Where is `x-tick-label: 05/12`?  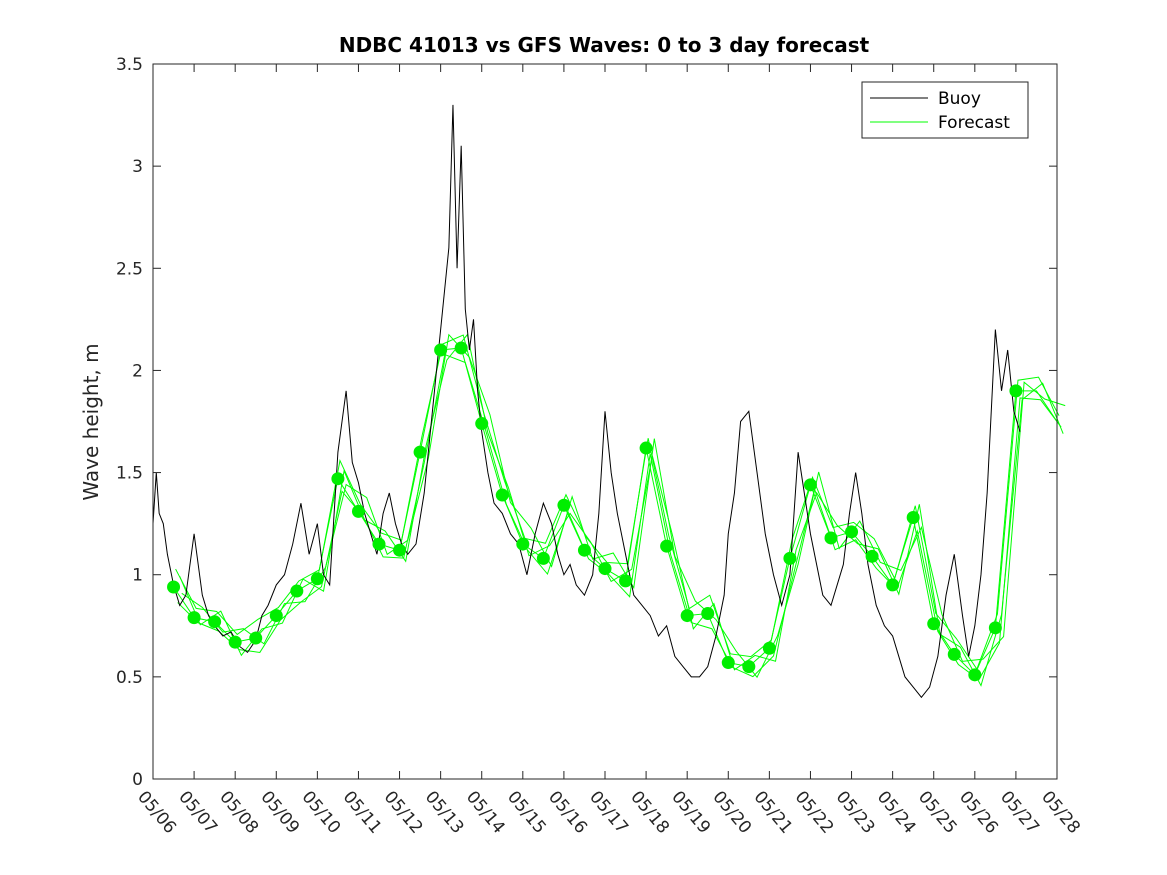 x-tick-label: 05/12 is located at coordinates (403, 812).